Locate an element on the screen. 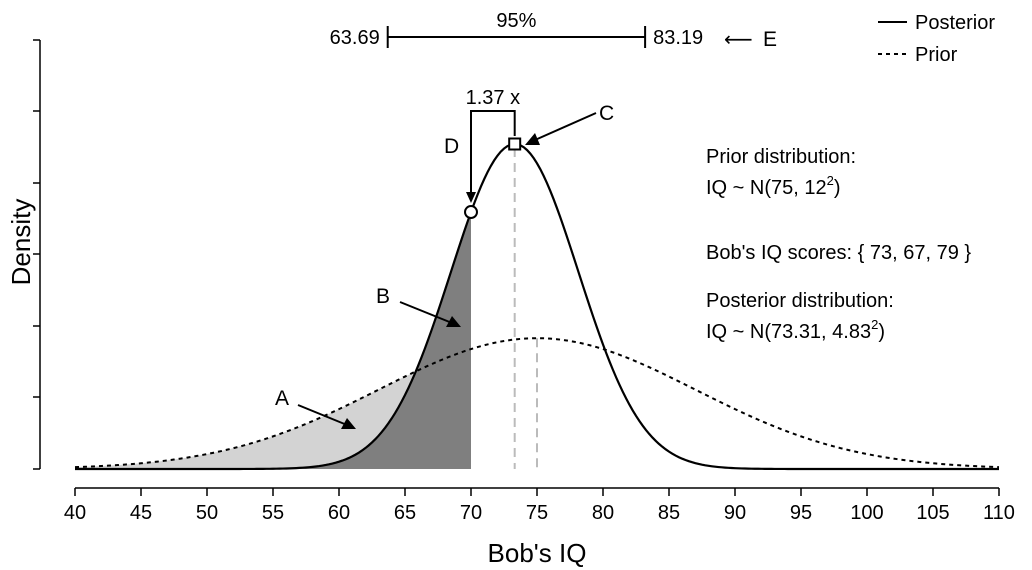 This screenshot has width=1032, height=570. x-tick-label: 80 is located at coordinates (603, 513).